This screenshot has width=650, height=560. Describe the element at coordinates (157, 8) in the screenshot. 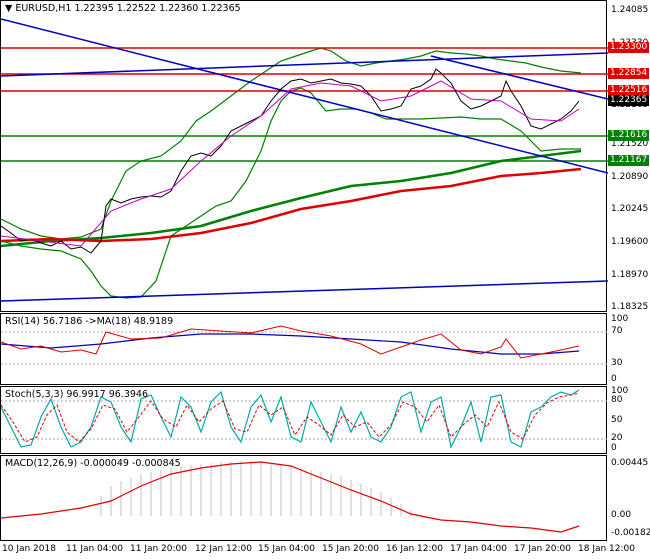

I see `ohlc-values: 1.22395 1.22522 1.22360 1.22365` at that location.